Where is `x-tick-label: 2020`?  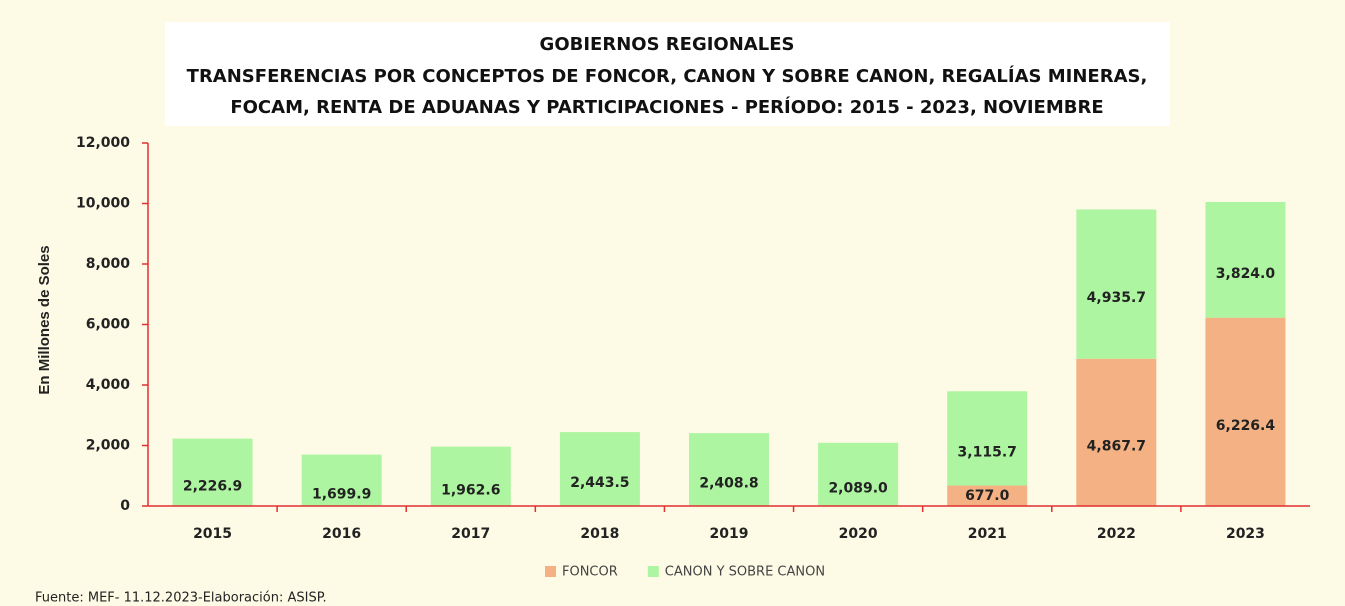
x-tick-label: 2020 is located at coordinates (858, 534).